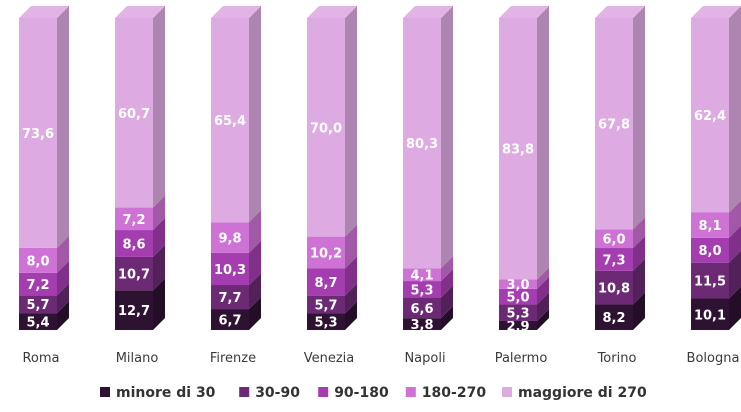 Image resolution: width=741 pixels, height=412 pixels. What do you see at coordinates (454, 393) in the screenshot?
I see `legend-label-180-270: 180-270` at bounding box center [454, 393].